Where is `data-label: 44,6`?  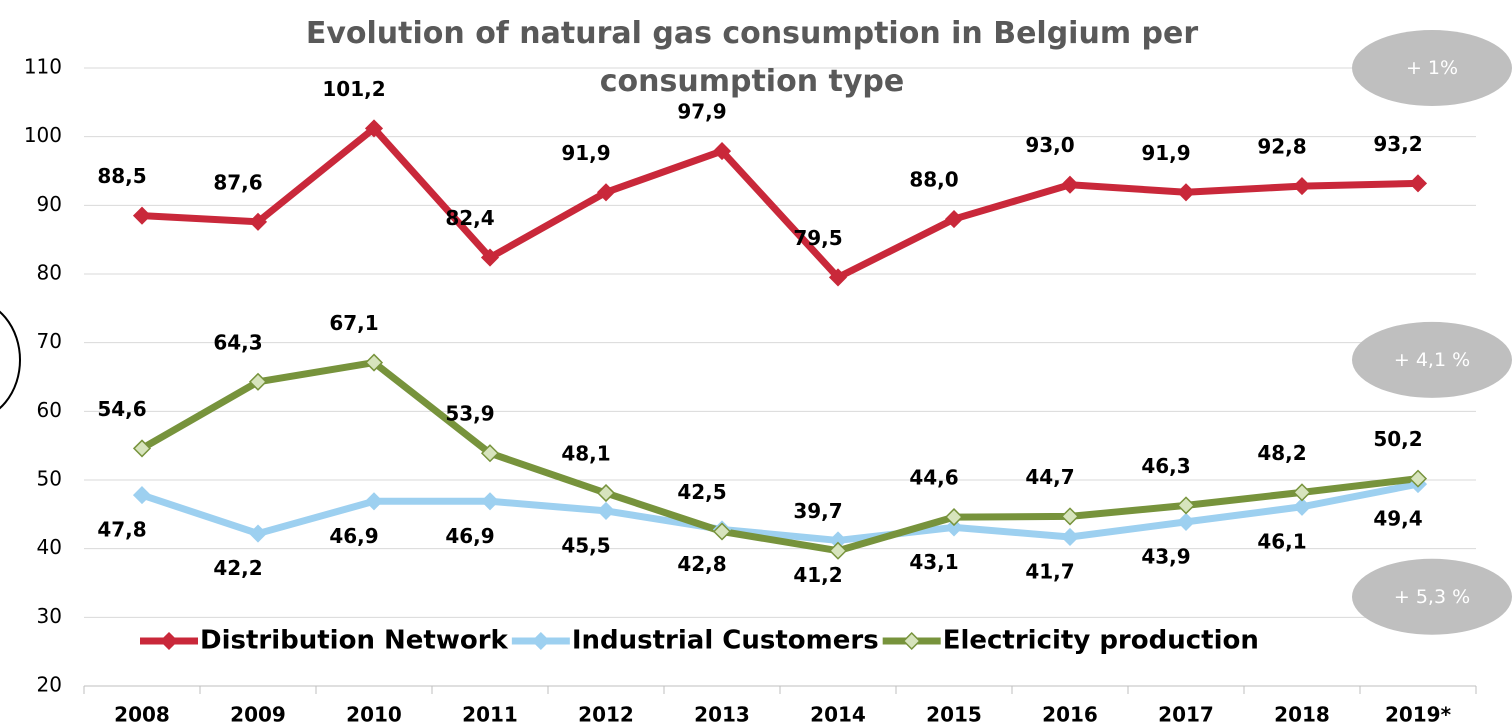 data-label: 44,6 is located at coordinates (933, 478).